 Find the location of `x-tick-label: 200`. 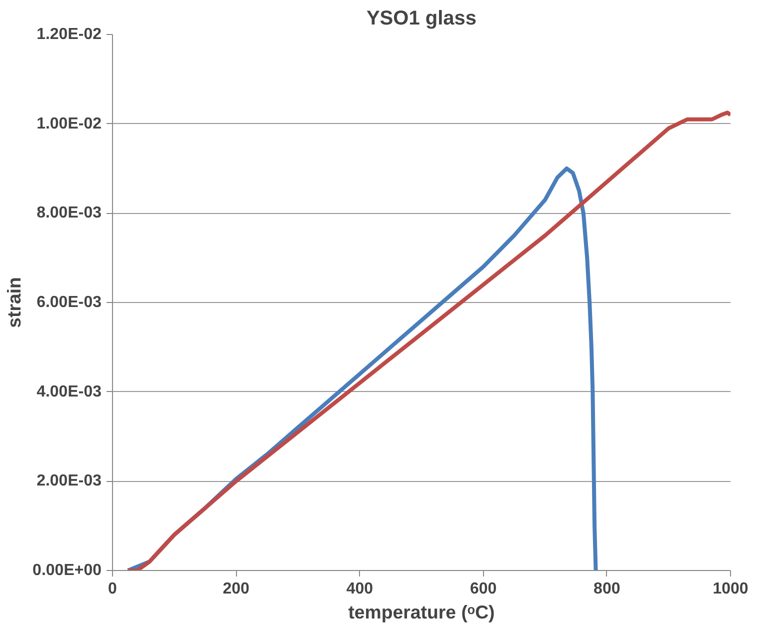

x-tick-label: 200 is located at coordinates (236, 589).